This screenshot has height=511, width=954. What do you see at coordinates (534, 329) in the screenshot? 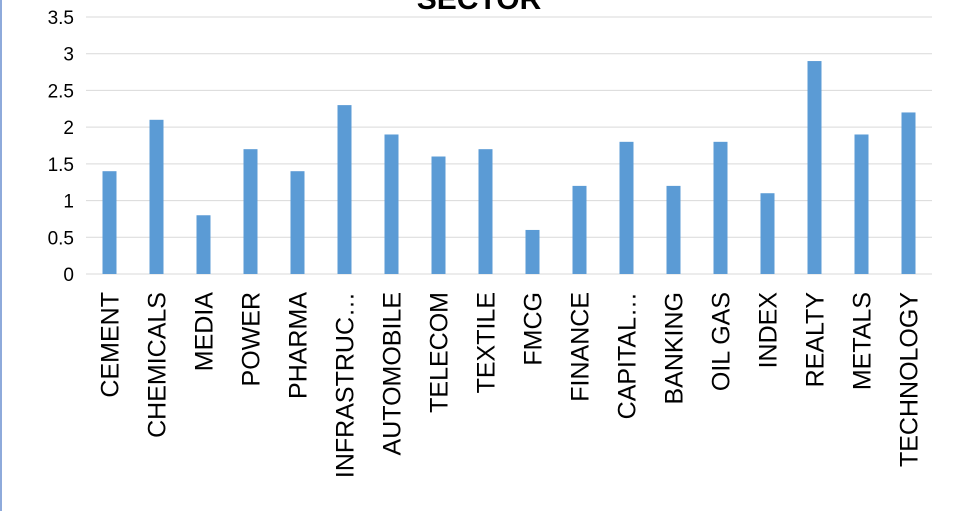
I see `x-category-label: FMCG` at bounding box center [534, 329].